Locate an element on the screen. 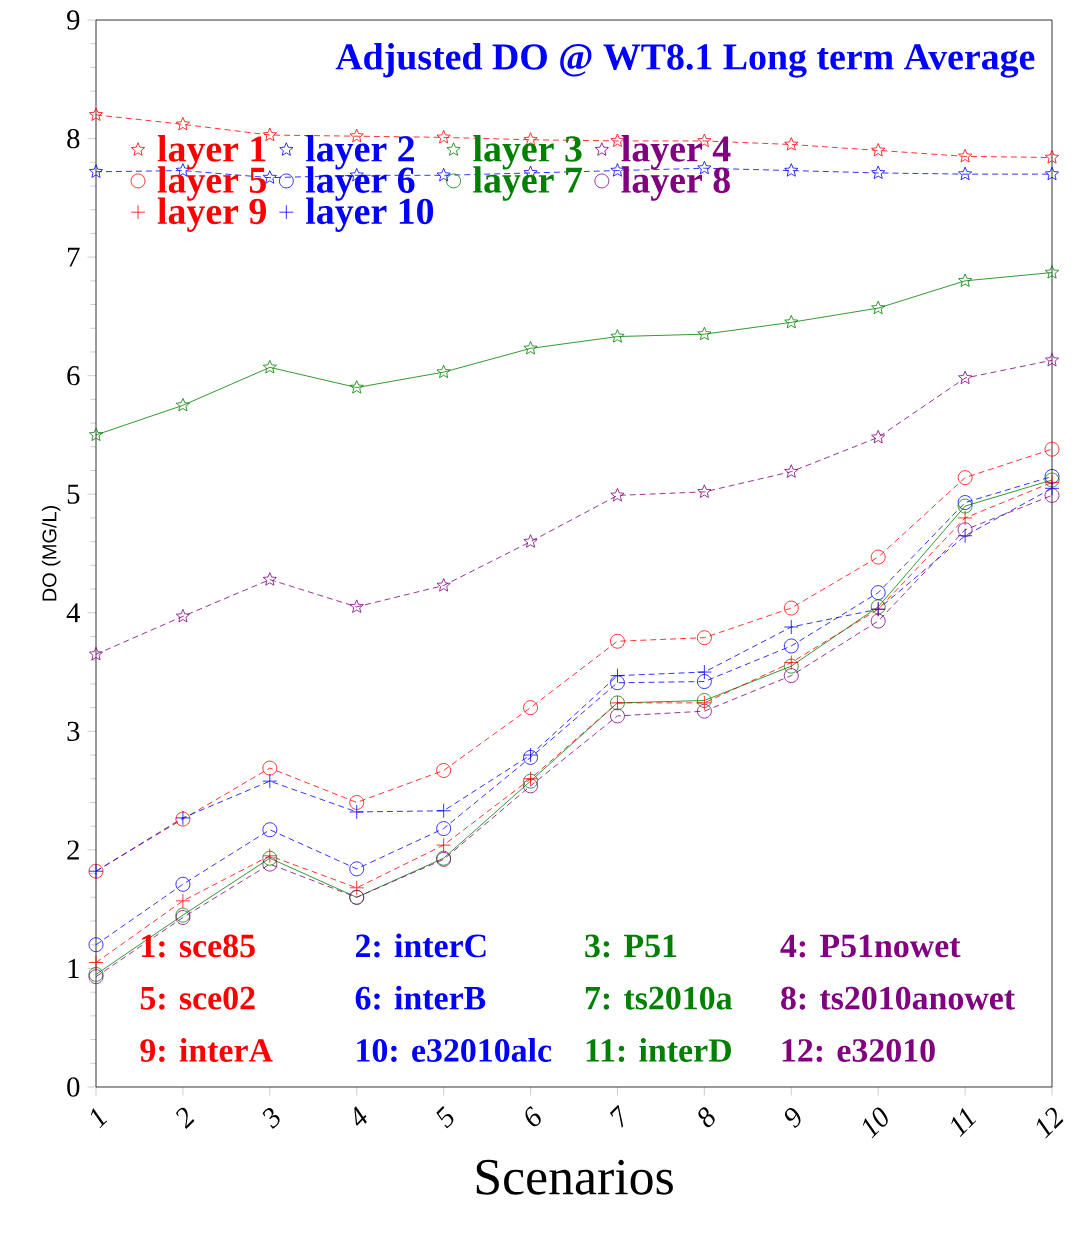 Image resolution: width=1085 pixels, height=1248 pixels. x-tick-label: 11 is located at coordinates (964, 1122).